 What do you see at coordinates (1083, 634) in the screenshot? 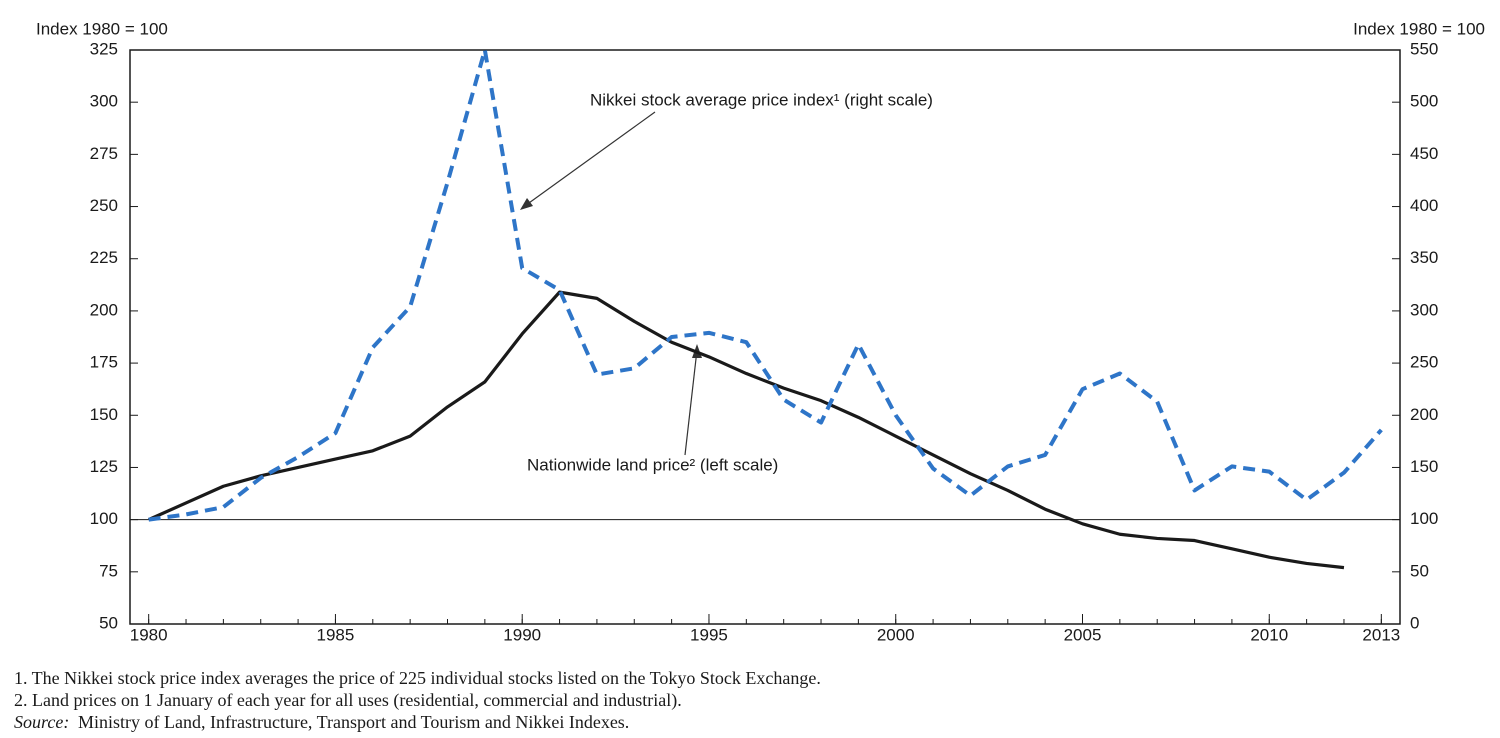
I see `x-tick-label: 2005` at bounding box center [1083, 634].